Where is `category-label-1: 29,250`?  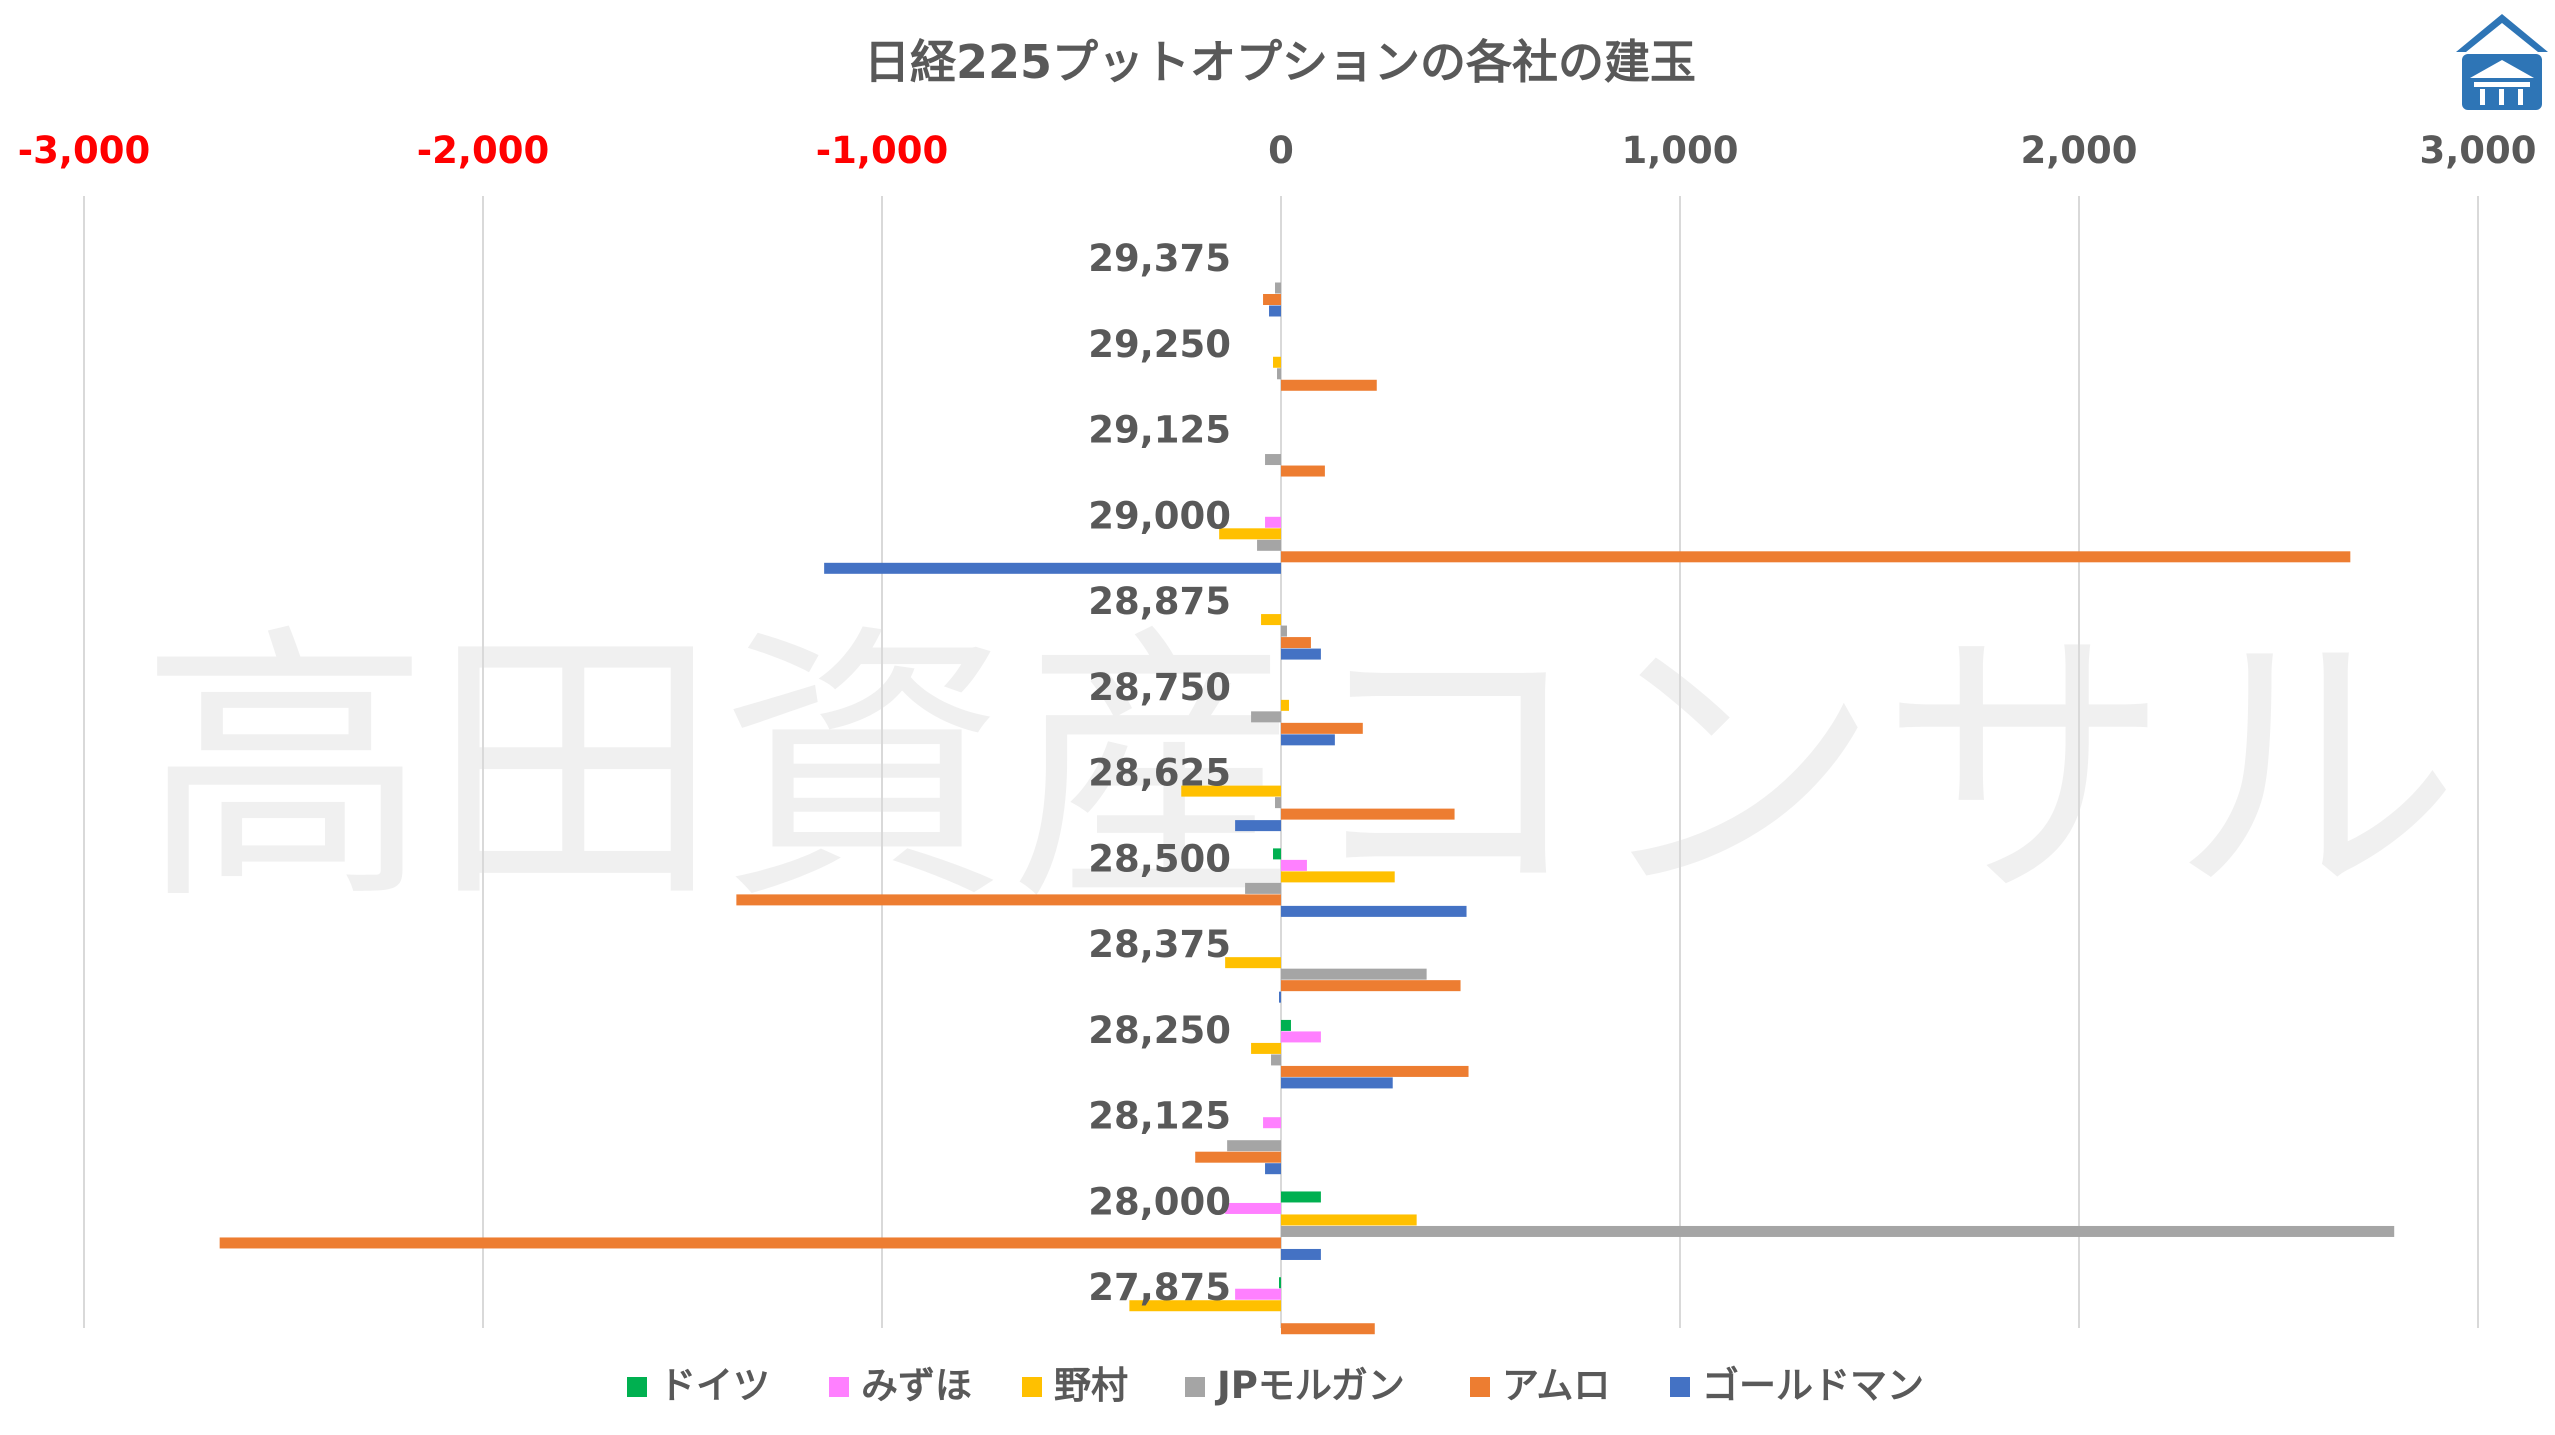
category-label-1: 29,250 is located at coordinates (1159, 344).